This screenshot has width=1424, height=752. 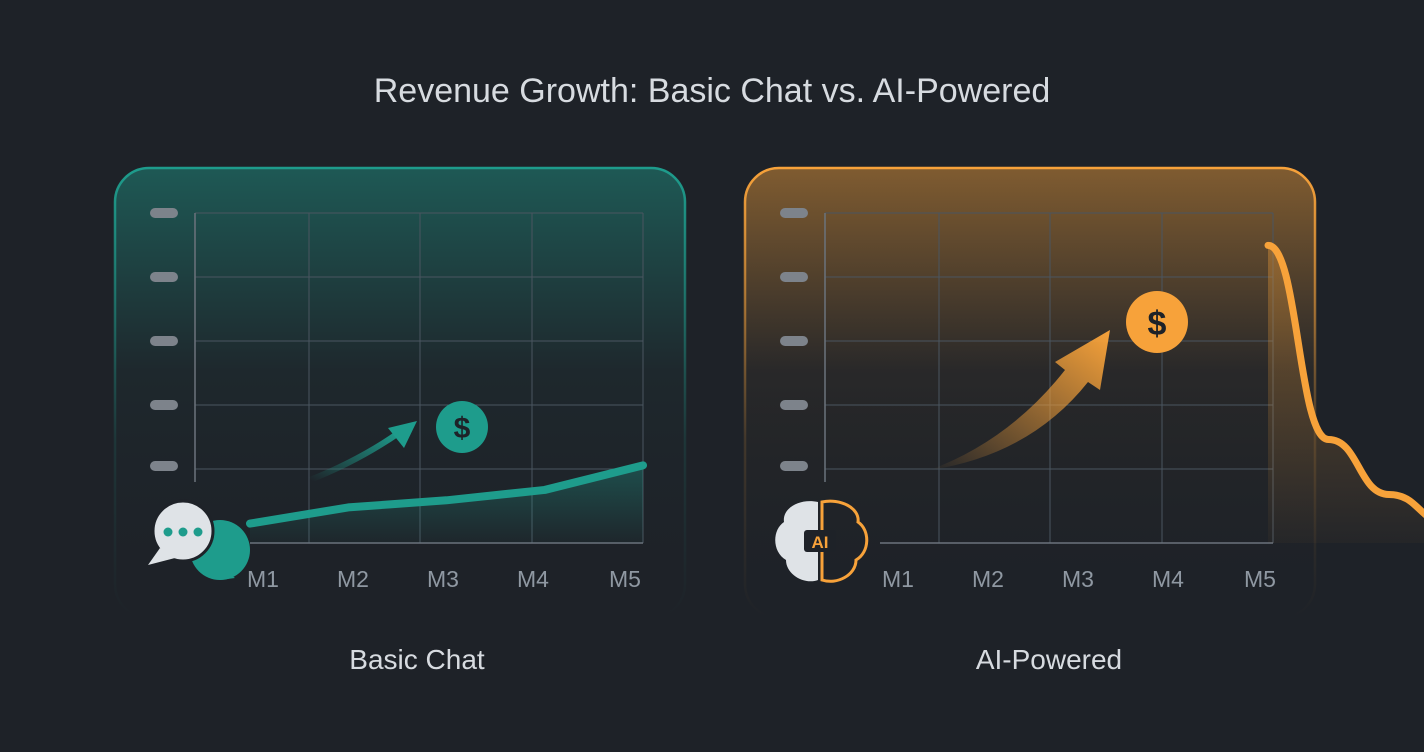 I want to click on brain-left-half, so click(x=796, y=541).